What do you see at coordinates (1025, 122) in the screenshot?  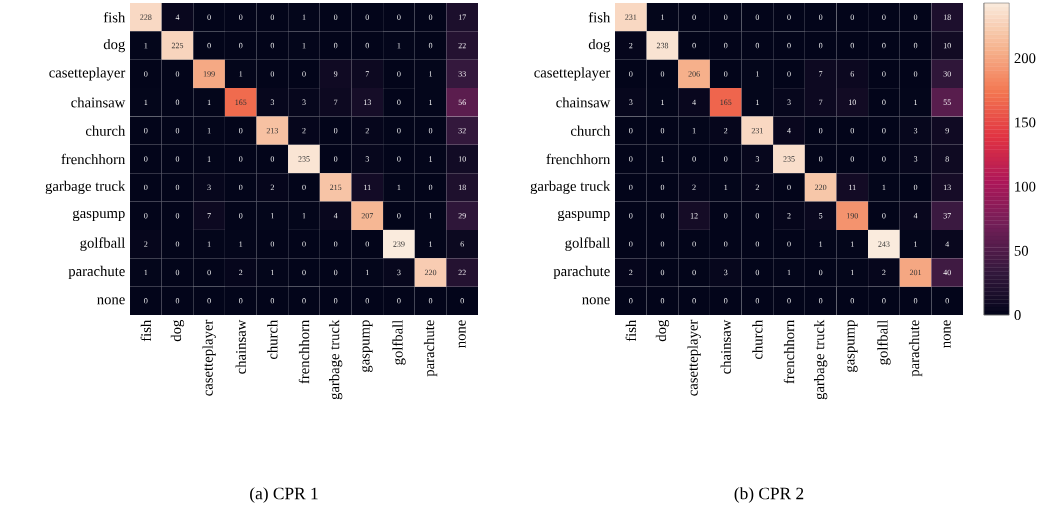 I see `color-bar-label: 150` at bounding box center [1025, 122].